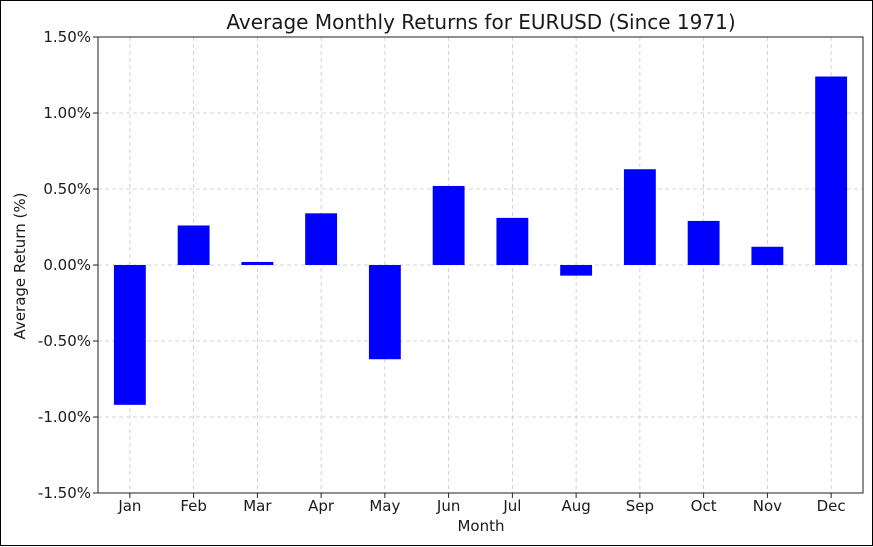 The height and width of the screenshot is (547, 873). I want to click on bar-nov, so click(767, 255).